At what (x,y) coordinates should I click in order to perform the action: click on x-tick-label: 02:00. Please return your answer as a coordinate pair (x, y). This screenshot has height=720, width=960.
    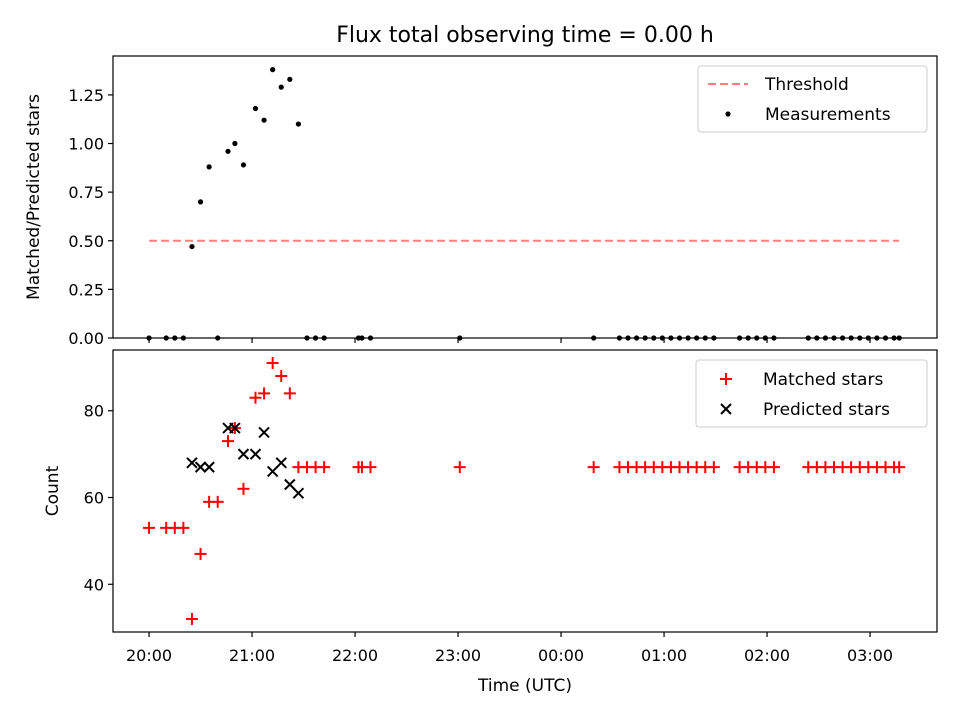
    Looking at the image, I should click on (767, 655).